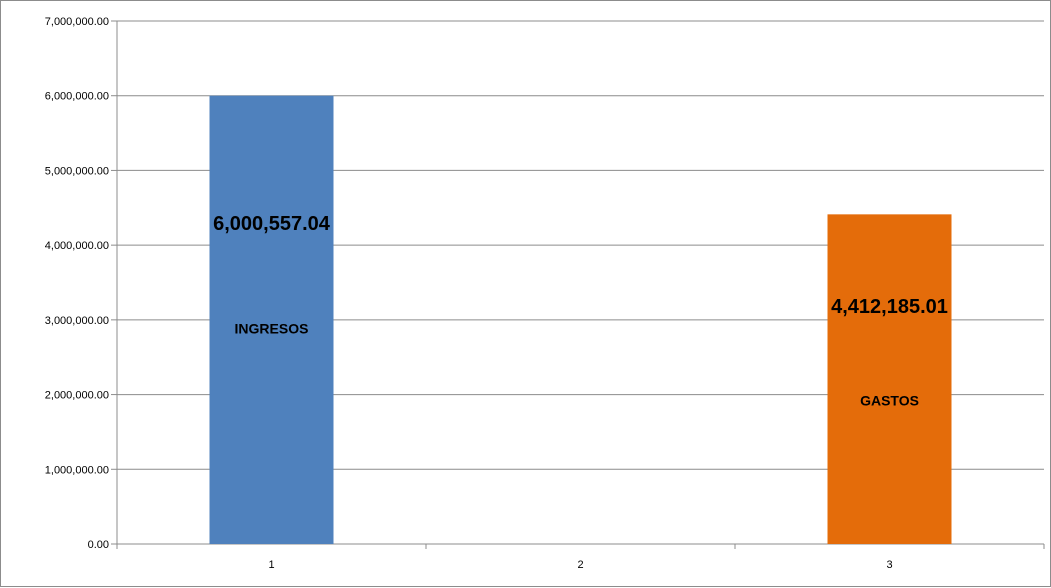  Describe the element at coordinates (77, 396) in the screenshot. I see `y-tick-label: 2,000,000.00` at that location.